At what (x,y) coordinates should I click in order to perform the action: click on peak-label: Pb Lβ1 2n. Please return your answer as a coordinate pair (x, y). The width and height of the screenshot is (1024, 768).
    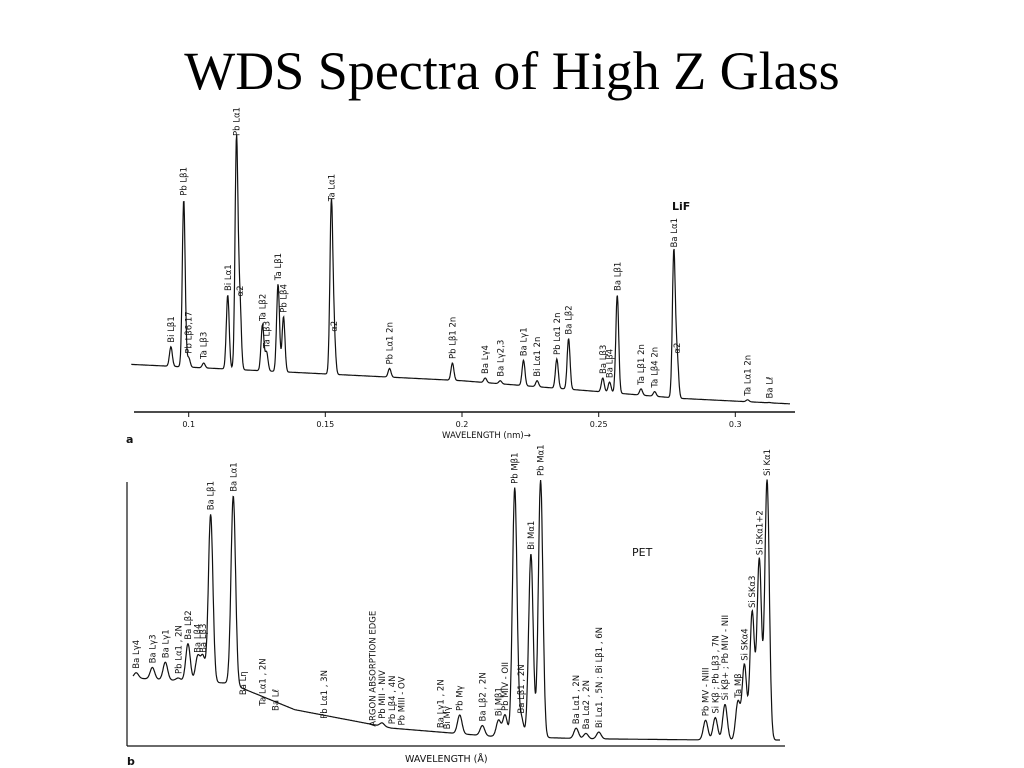
    Looking at the image, I should click on (453, 338).